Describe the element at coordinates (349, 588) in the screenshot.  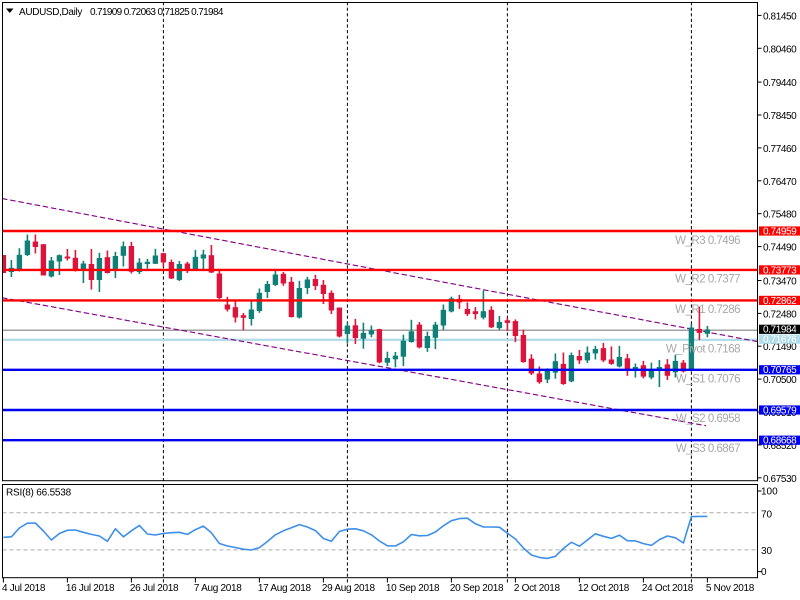
I see `svg-text: 29 Aug 2018` at that location.